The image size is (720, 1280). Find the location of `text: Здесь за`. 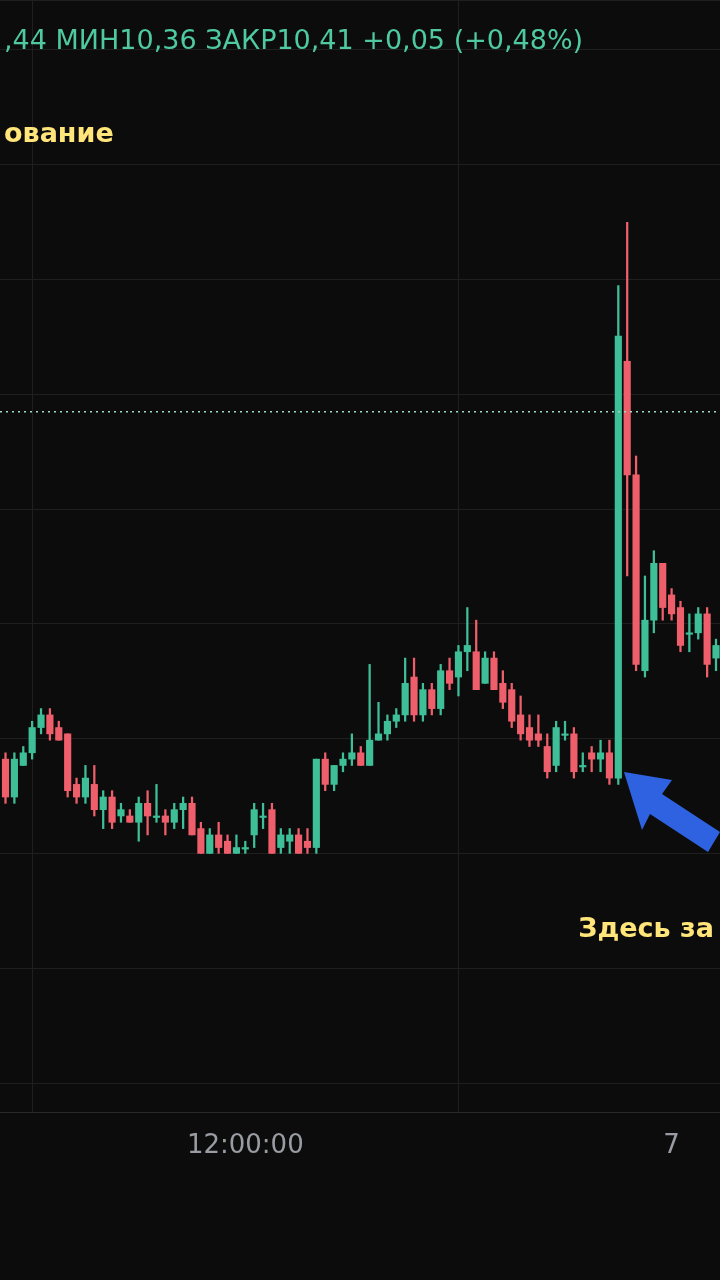

text: Здесь за is located at coordinates (646, 927).